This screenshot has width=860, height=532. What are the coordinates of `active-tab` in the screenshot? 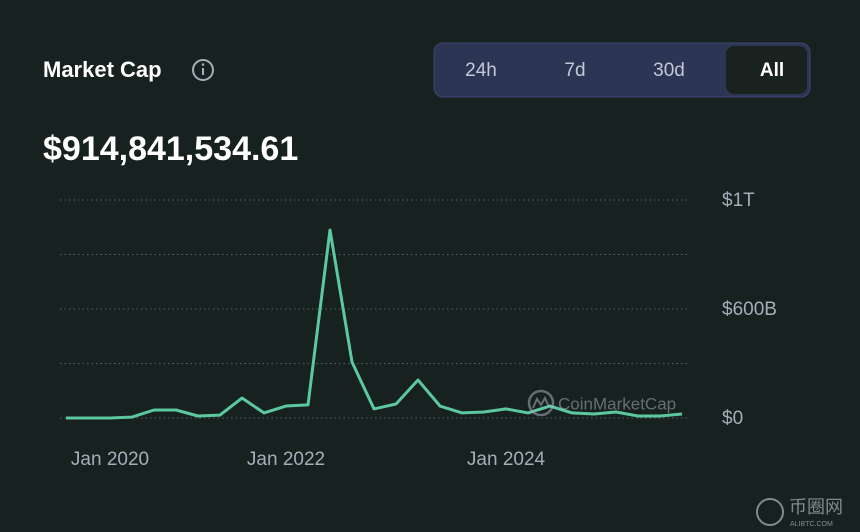 It's located at (766, 70).